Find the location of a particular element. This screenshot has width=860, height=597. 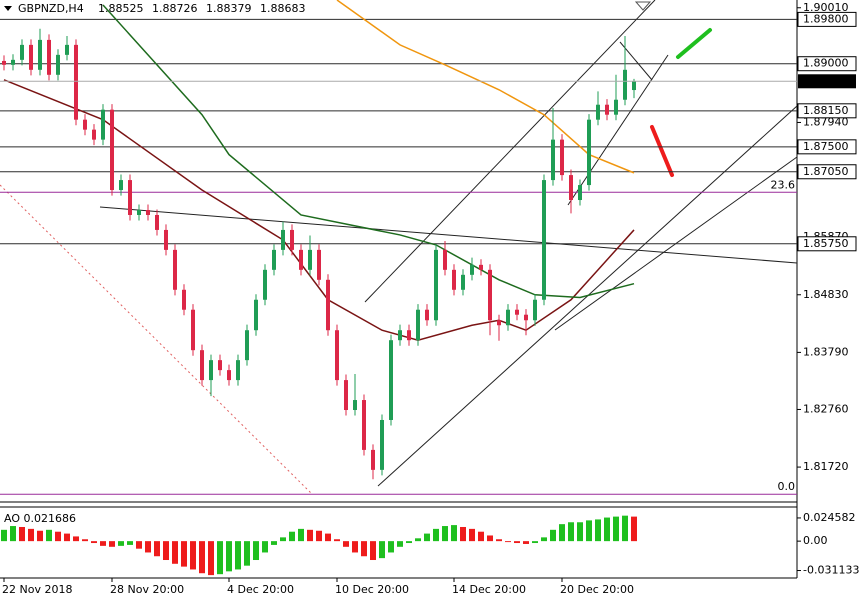

ao-tick-label: 0.00 is located at coordinates (815, 540).